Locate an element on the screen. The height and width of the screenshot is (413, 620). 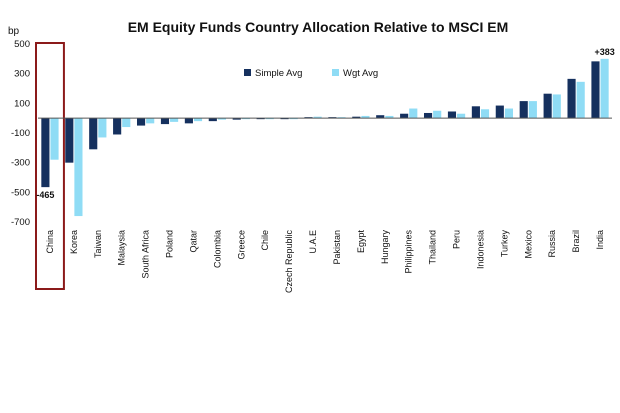
bar-simple-avg-india is located at coordinates (595, 90).